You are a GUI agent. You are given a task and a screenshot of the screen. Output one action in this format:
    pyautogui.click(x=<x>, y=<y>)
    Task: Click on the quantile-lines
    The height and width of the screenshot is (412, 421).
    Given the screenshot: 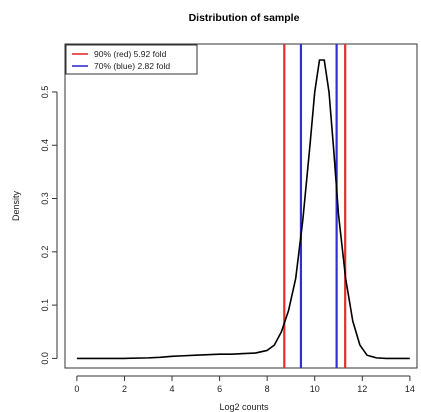 What is the action you would take?
    pyautogui.click(x=315, y=206)
    